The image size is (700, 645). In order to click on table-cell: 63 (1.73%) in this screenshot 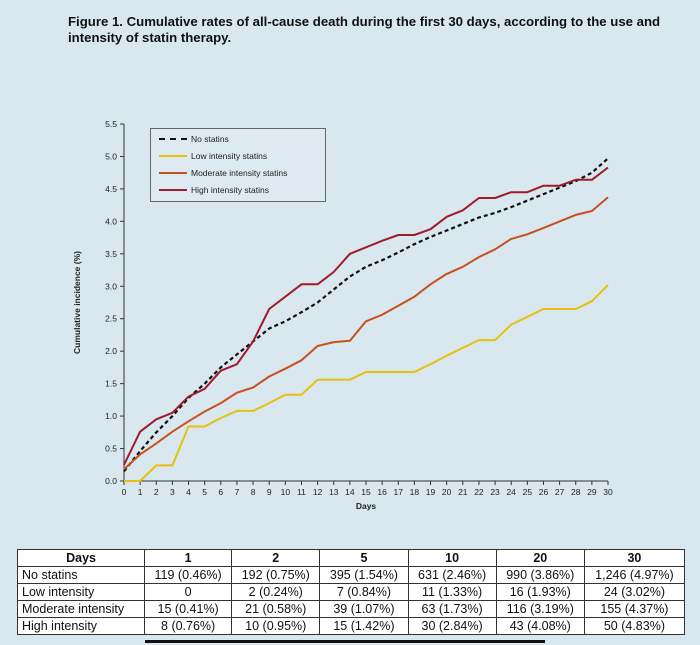, I will do `click(452, 609)`.